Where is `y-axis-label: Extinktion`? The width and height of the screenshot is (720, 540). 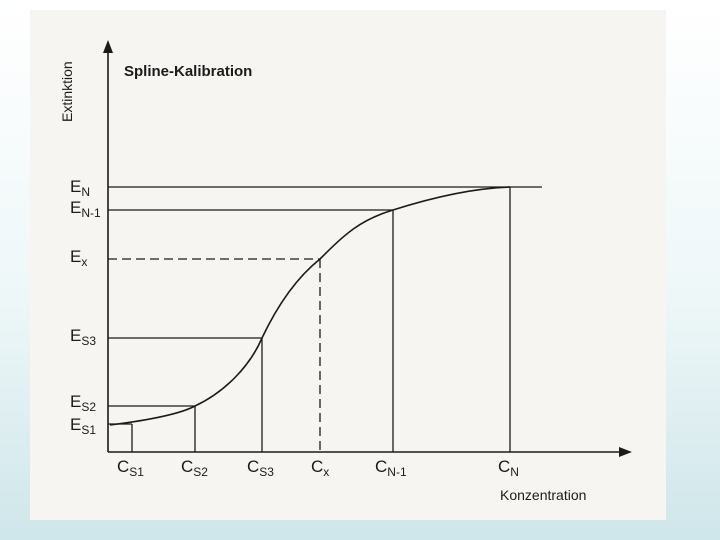 y-axis-label: Extinktion is located at coordinates (67, 91).